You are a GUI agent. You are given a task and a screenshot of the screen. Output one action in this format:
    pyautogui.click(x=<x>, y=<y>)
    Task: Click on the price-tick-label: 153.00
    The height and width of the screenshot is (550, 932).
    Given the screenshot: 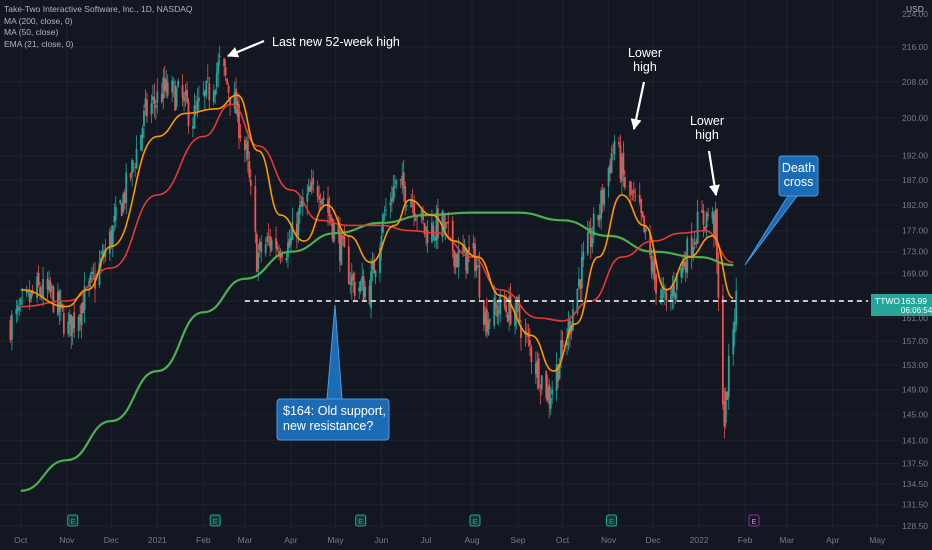 What is the action you would take?
    pyautogui.click(x=915, y=365)
    